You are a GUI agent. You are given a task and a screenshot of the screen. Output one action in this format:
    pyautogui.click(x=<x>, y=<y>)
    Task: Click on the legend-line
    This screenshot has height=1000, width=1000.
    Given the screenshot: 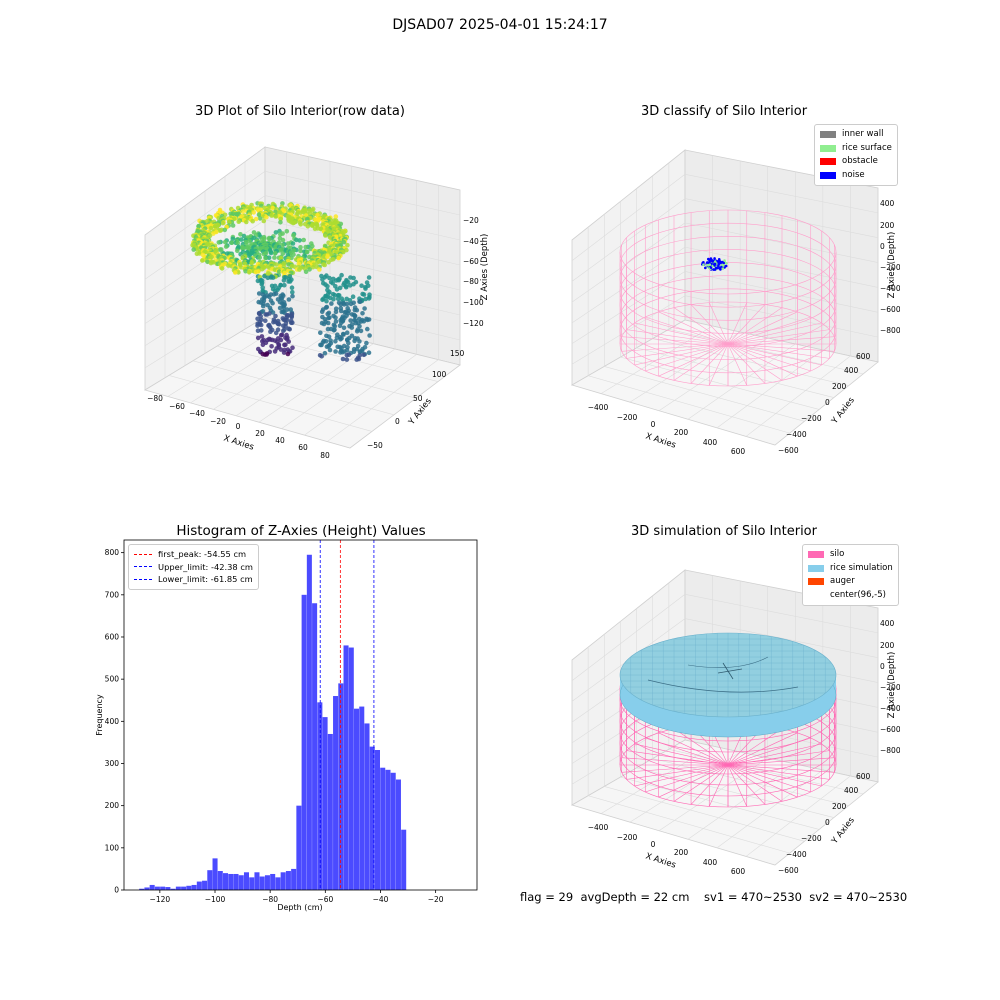 What is the action you would take?
    pyautogui.click(x=143, y=579)
    